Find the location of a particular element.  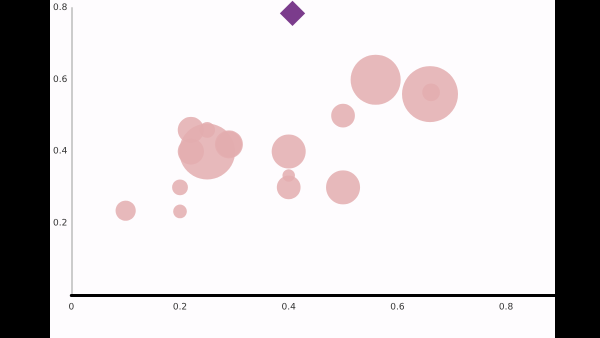

x-tick-label: 0.6 is located at coordinates (397, 307).